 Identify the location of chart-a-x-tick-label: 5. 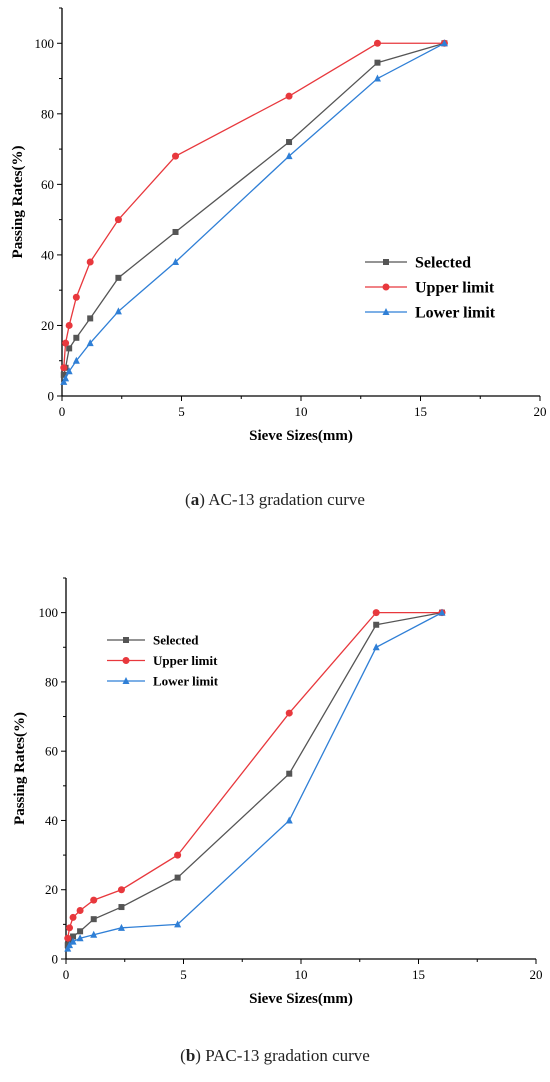
(181, 411).